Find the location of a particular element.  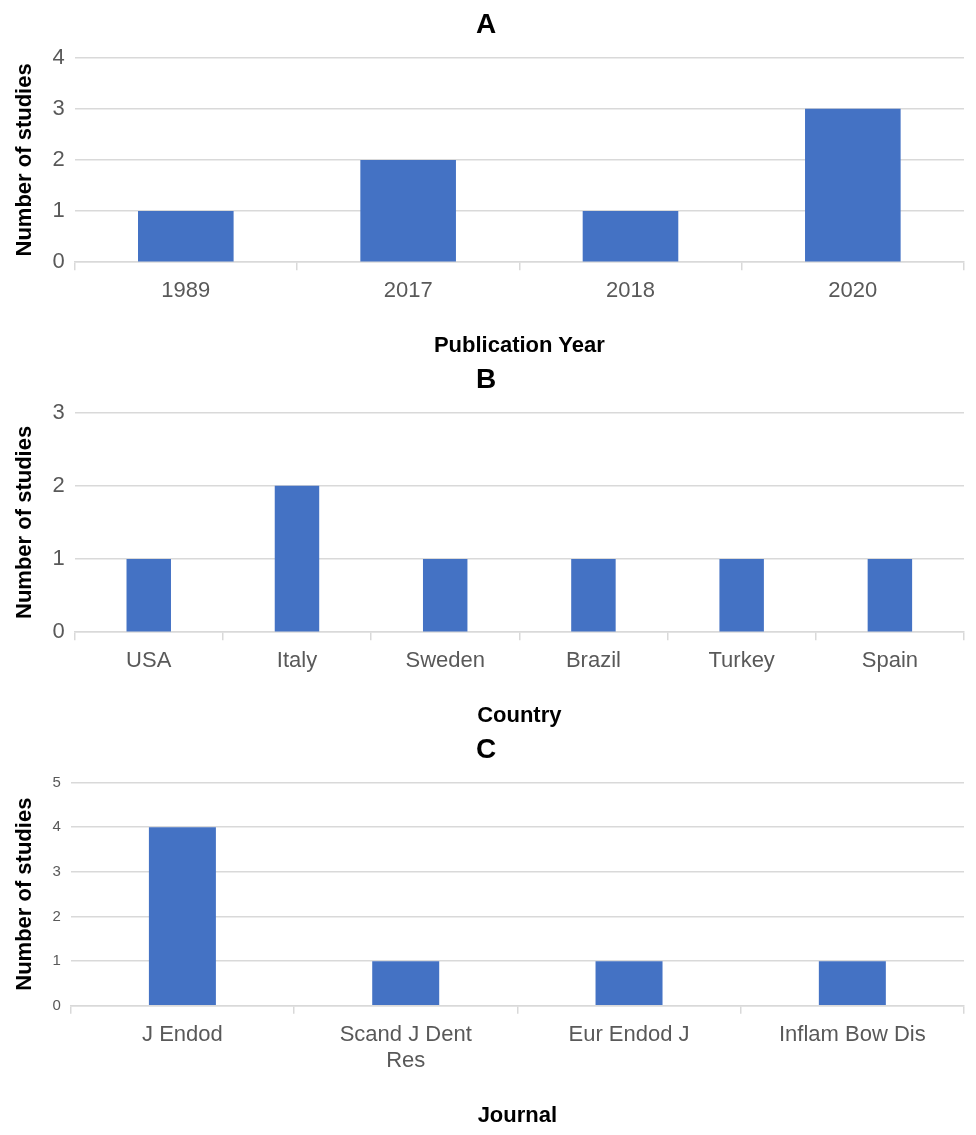

x-axis-title: Publication Year is located at coordinates (519, 344).